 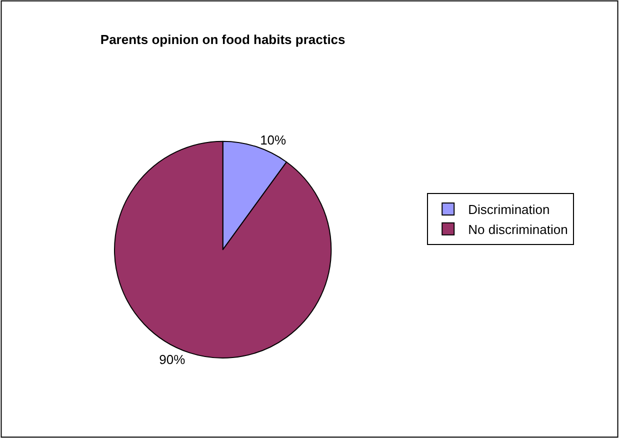 What do you see at coordinates (172, 359) in the screenshot?
I see `data-label: 90%` at bounding box center [172, 359].